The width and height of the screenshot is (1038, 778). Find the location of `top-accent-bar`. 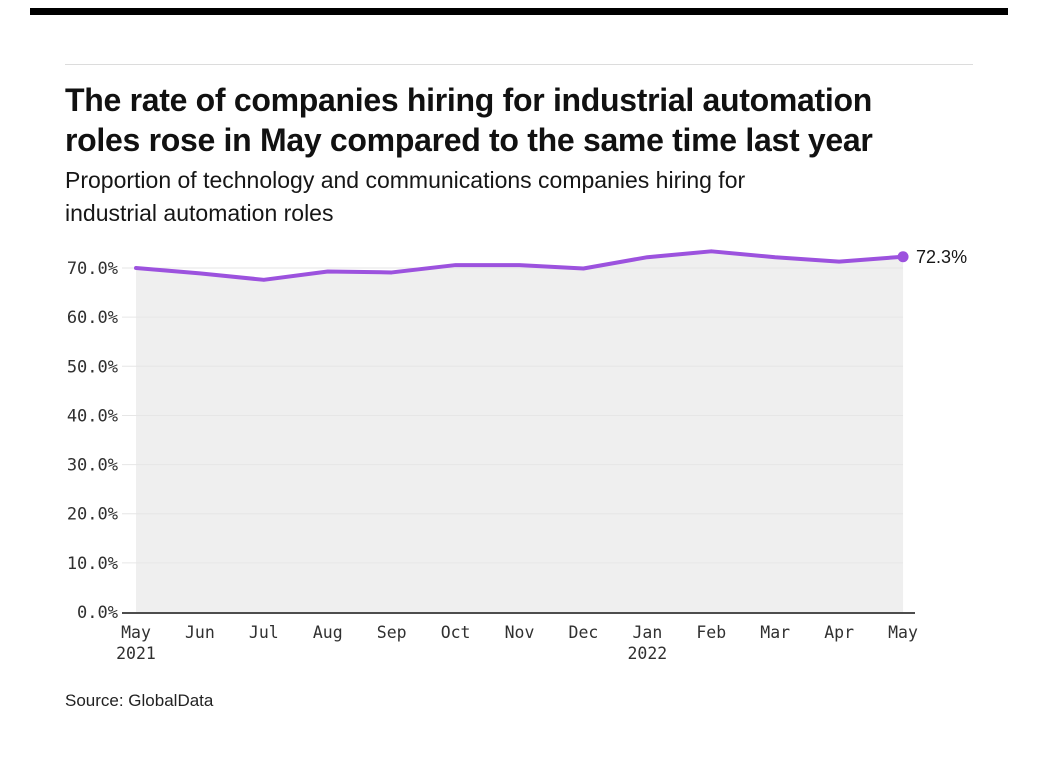

top-accent-bar is located at coordinates (519, 11).